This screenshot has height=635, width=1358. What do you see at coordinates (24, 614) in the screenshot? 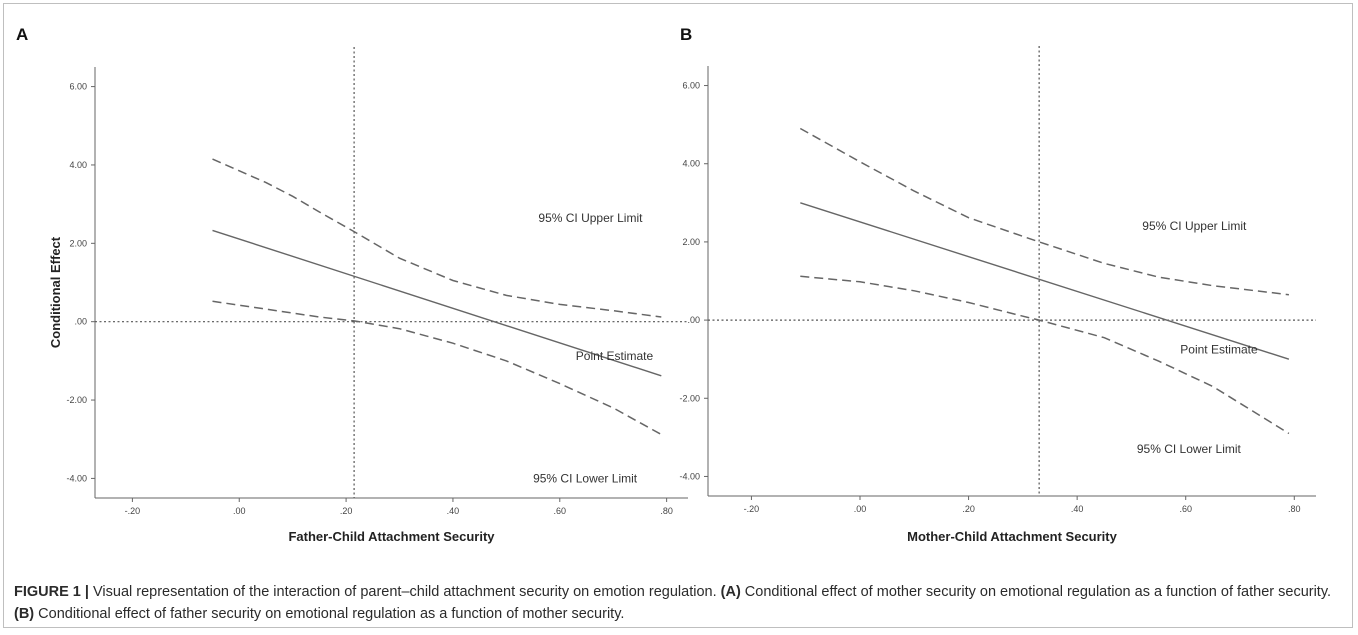
I see `caption-part-b-label: (B)` at bounding box center [24, 614].